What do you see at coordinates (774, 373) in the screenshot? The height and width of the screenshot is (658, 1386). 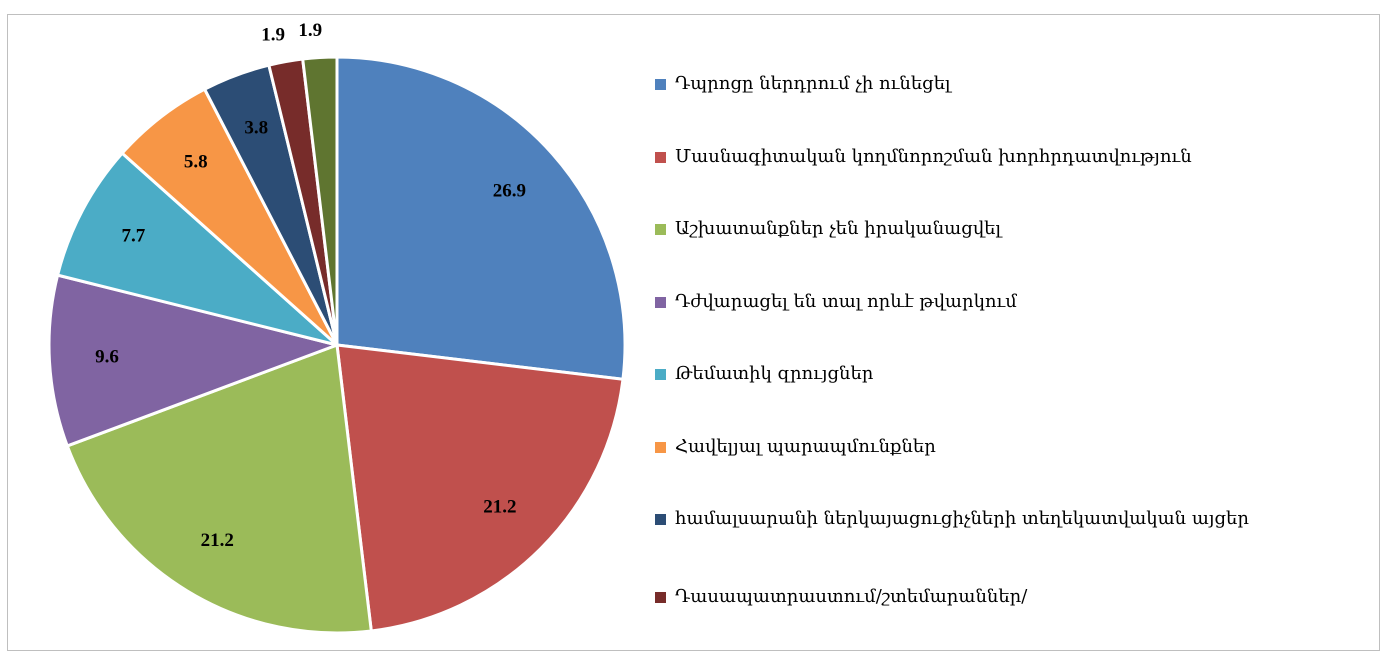 I see `legend-label: Թեմատիկ զրույցներ` at bounding box center [774, 373].